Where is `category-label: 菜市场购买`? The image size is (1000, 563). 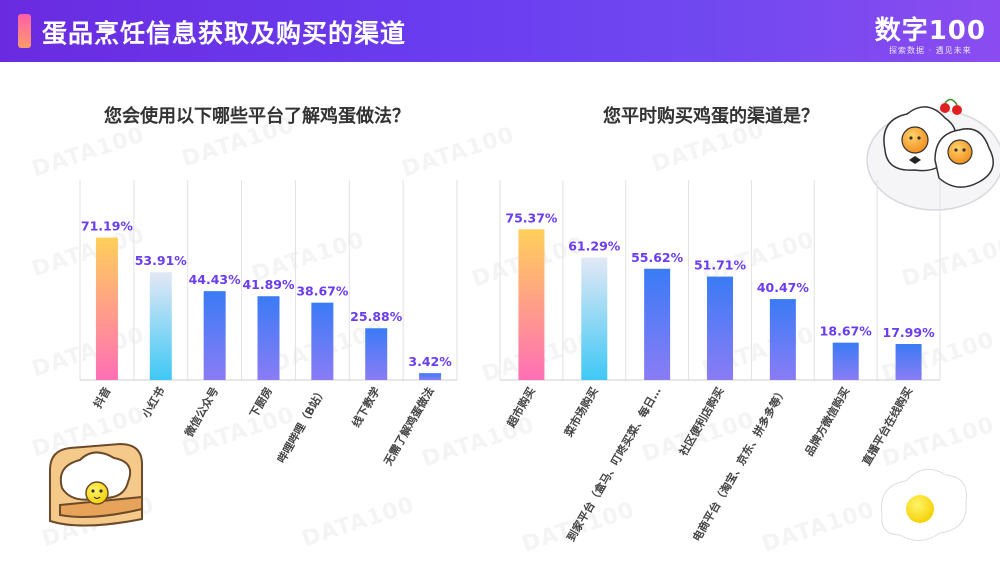 category-label: 菜市场购买 is located at coordinates (581, 412).